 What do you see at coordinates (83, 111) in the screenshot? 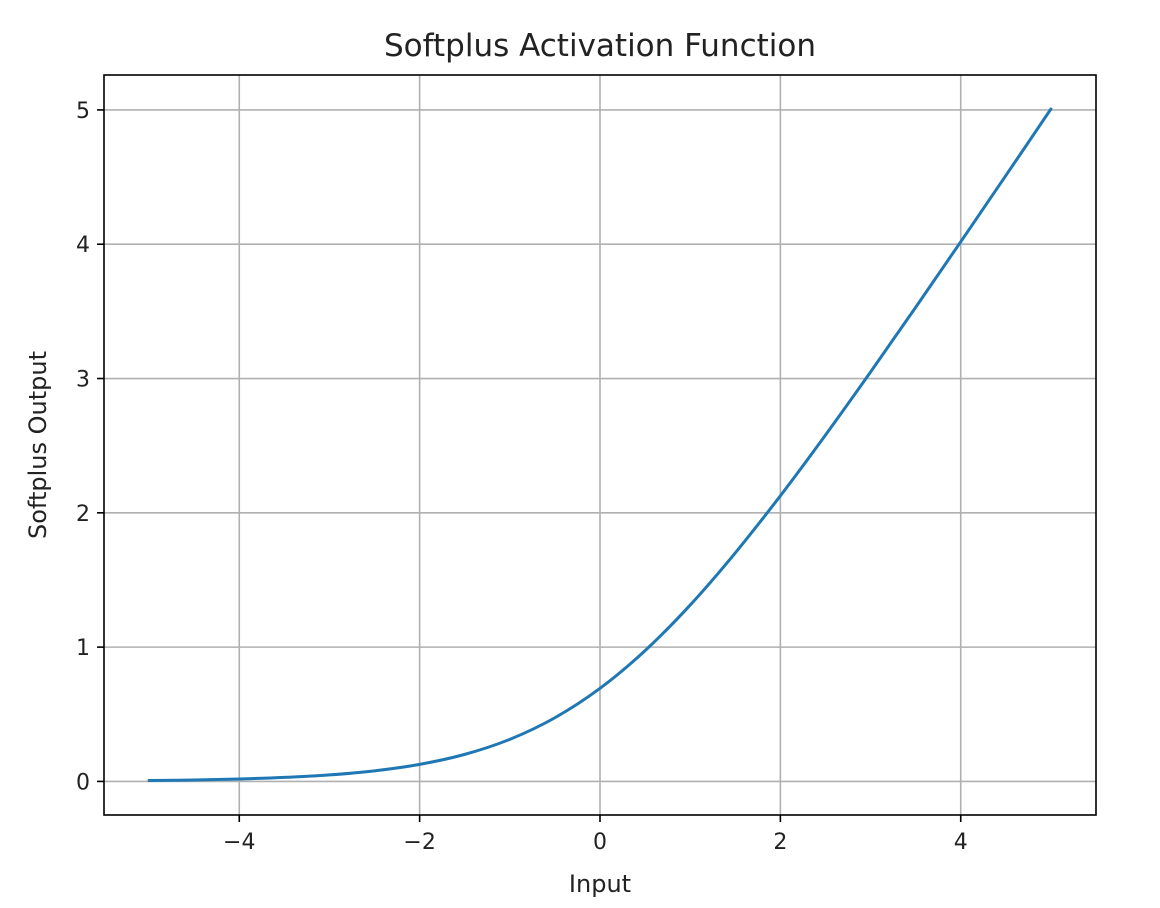
I see `y-tick-label: 5` at bounding box center [83, 111].